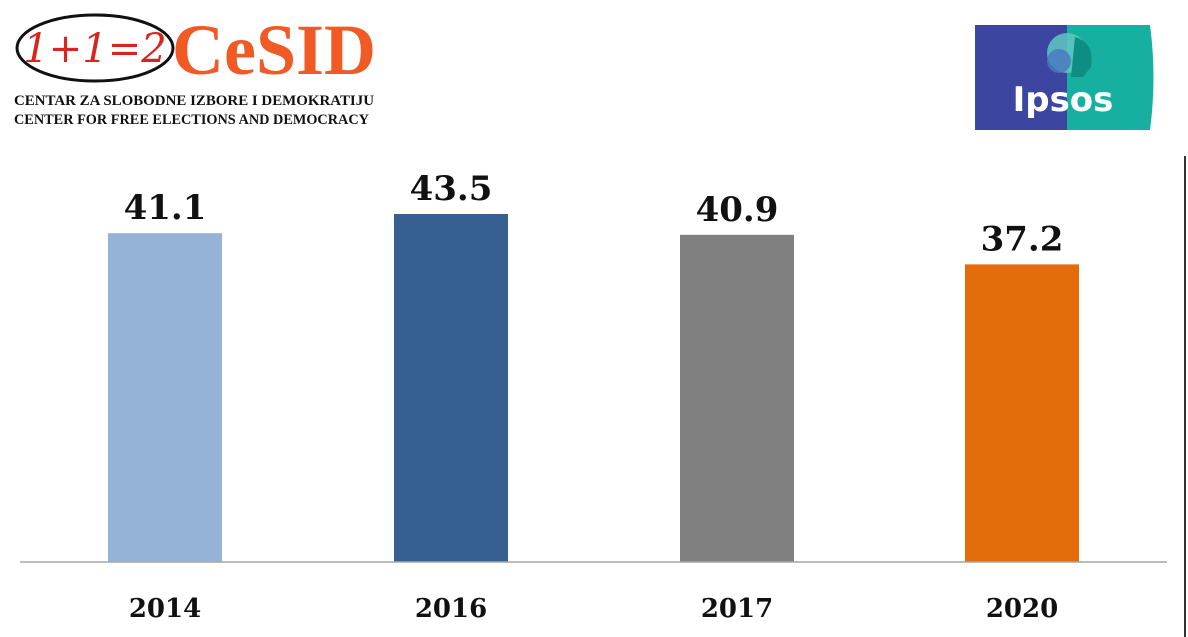  What do you see at coordinates (274, 51) in the screenshot?
I see `cesid-brand-text: CeSID` at bounding box center [274, 51].